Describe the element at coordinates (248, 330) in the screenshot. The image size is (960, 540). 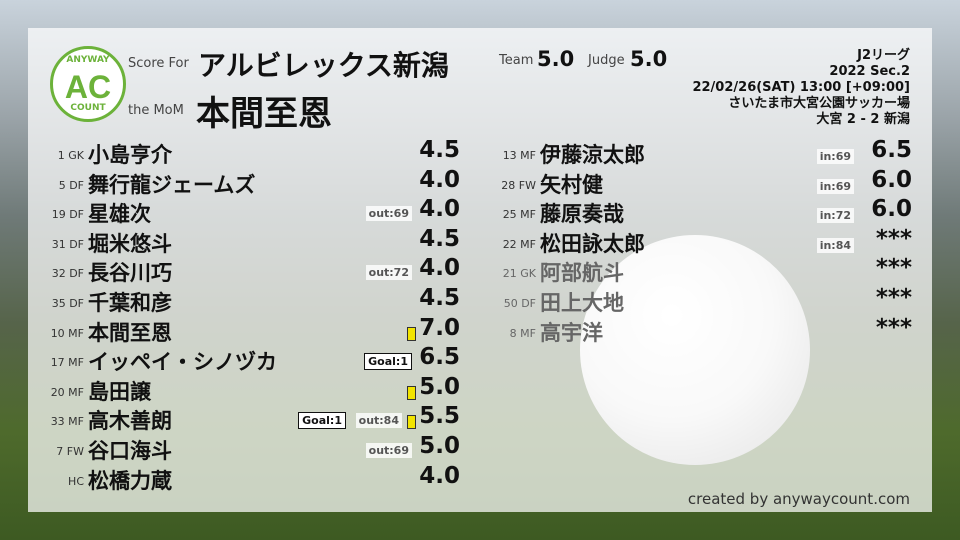
I see `player-row: 10 MF 本間至恩 7.0` at that location.